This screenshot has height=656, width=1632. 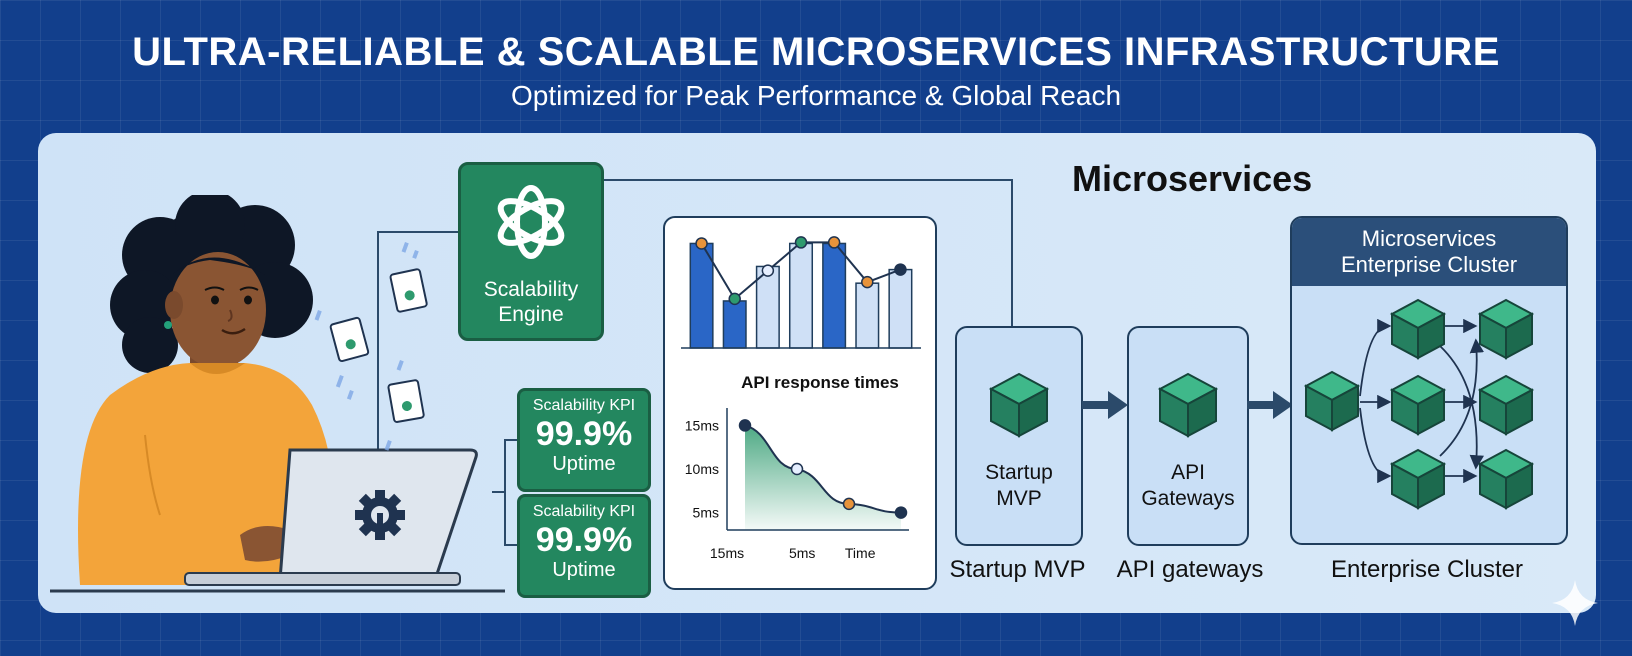 I want to click on x-tick-label: 5ms, so click(x=802, y=553).